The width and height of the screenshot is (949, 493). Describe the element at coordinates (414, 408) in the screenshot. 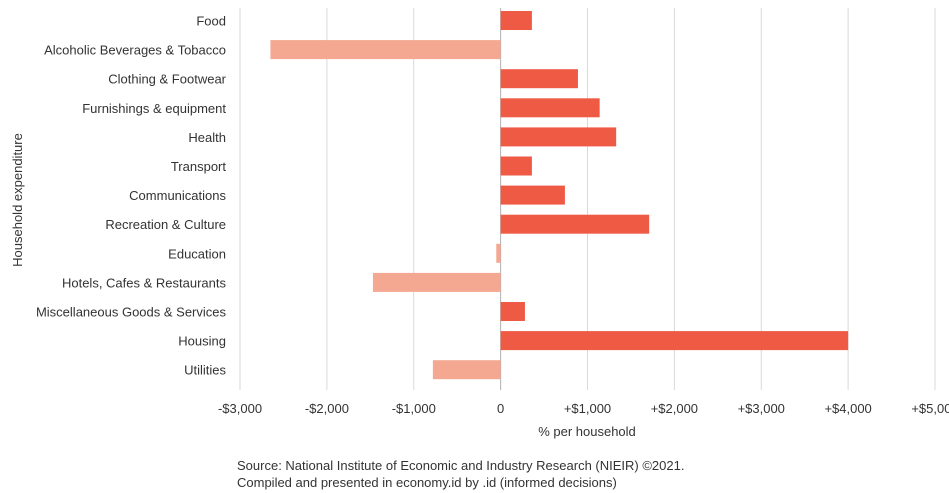

I see `x-tick-label: -$1,000` at that location.